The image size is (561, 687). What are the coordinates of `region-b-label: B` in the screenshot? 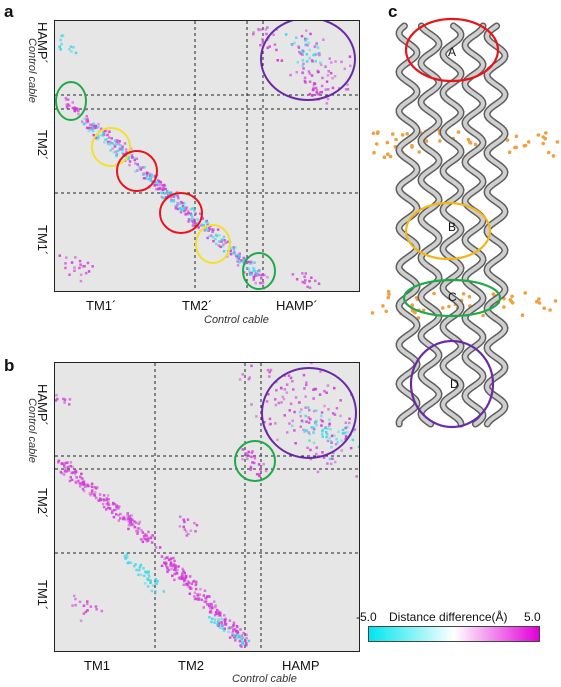 It's located at (452, 227).